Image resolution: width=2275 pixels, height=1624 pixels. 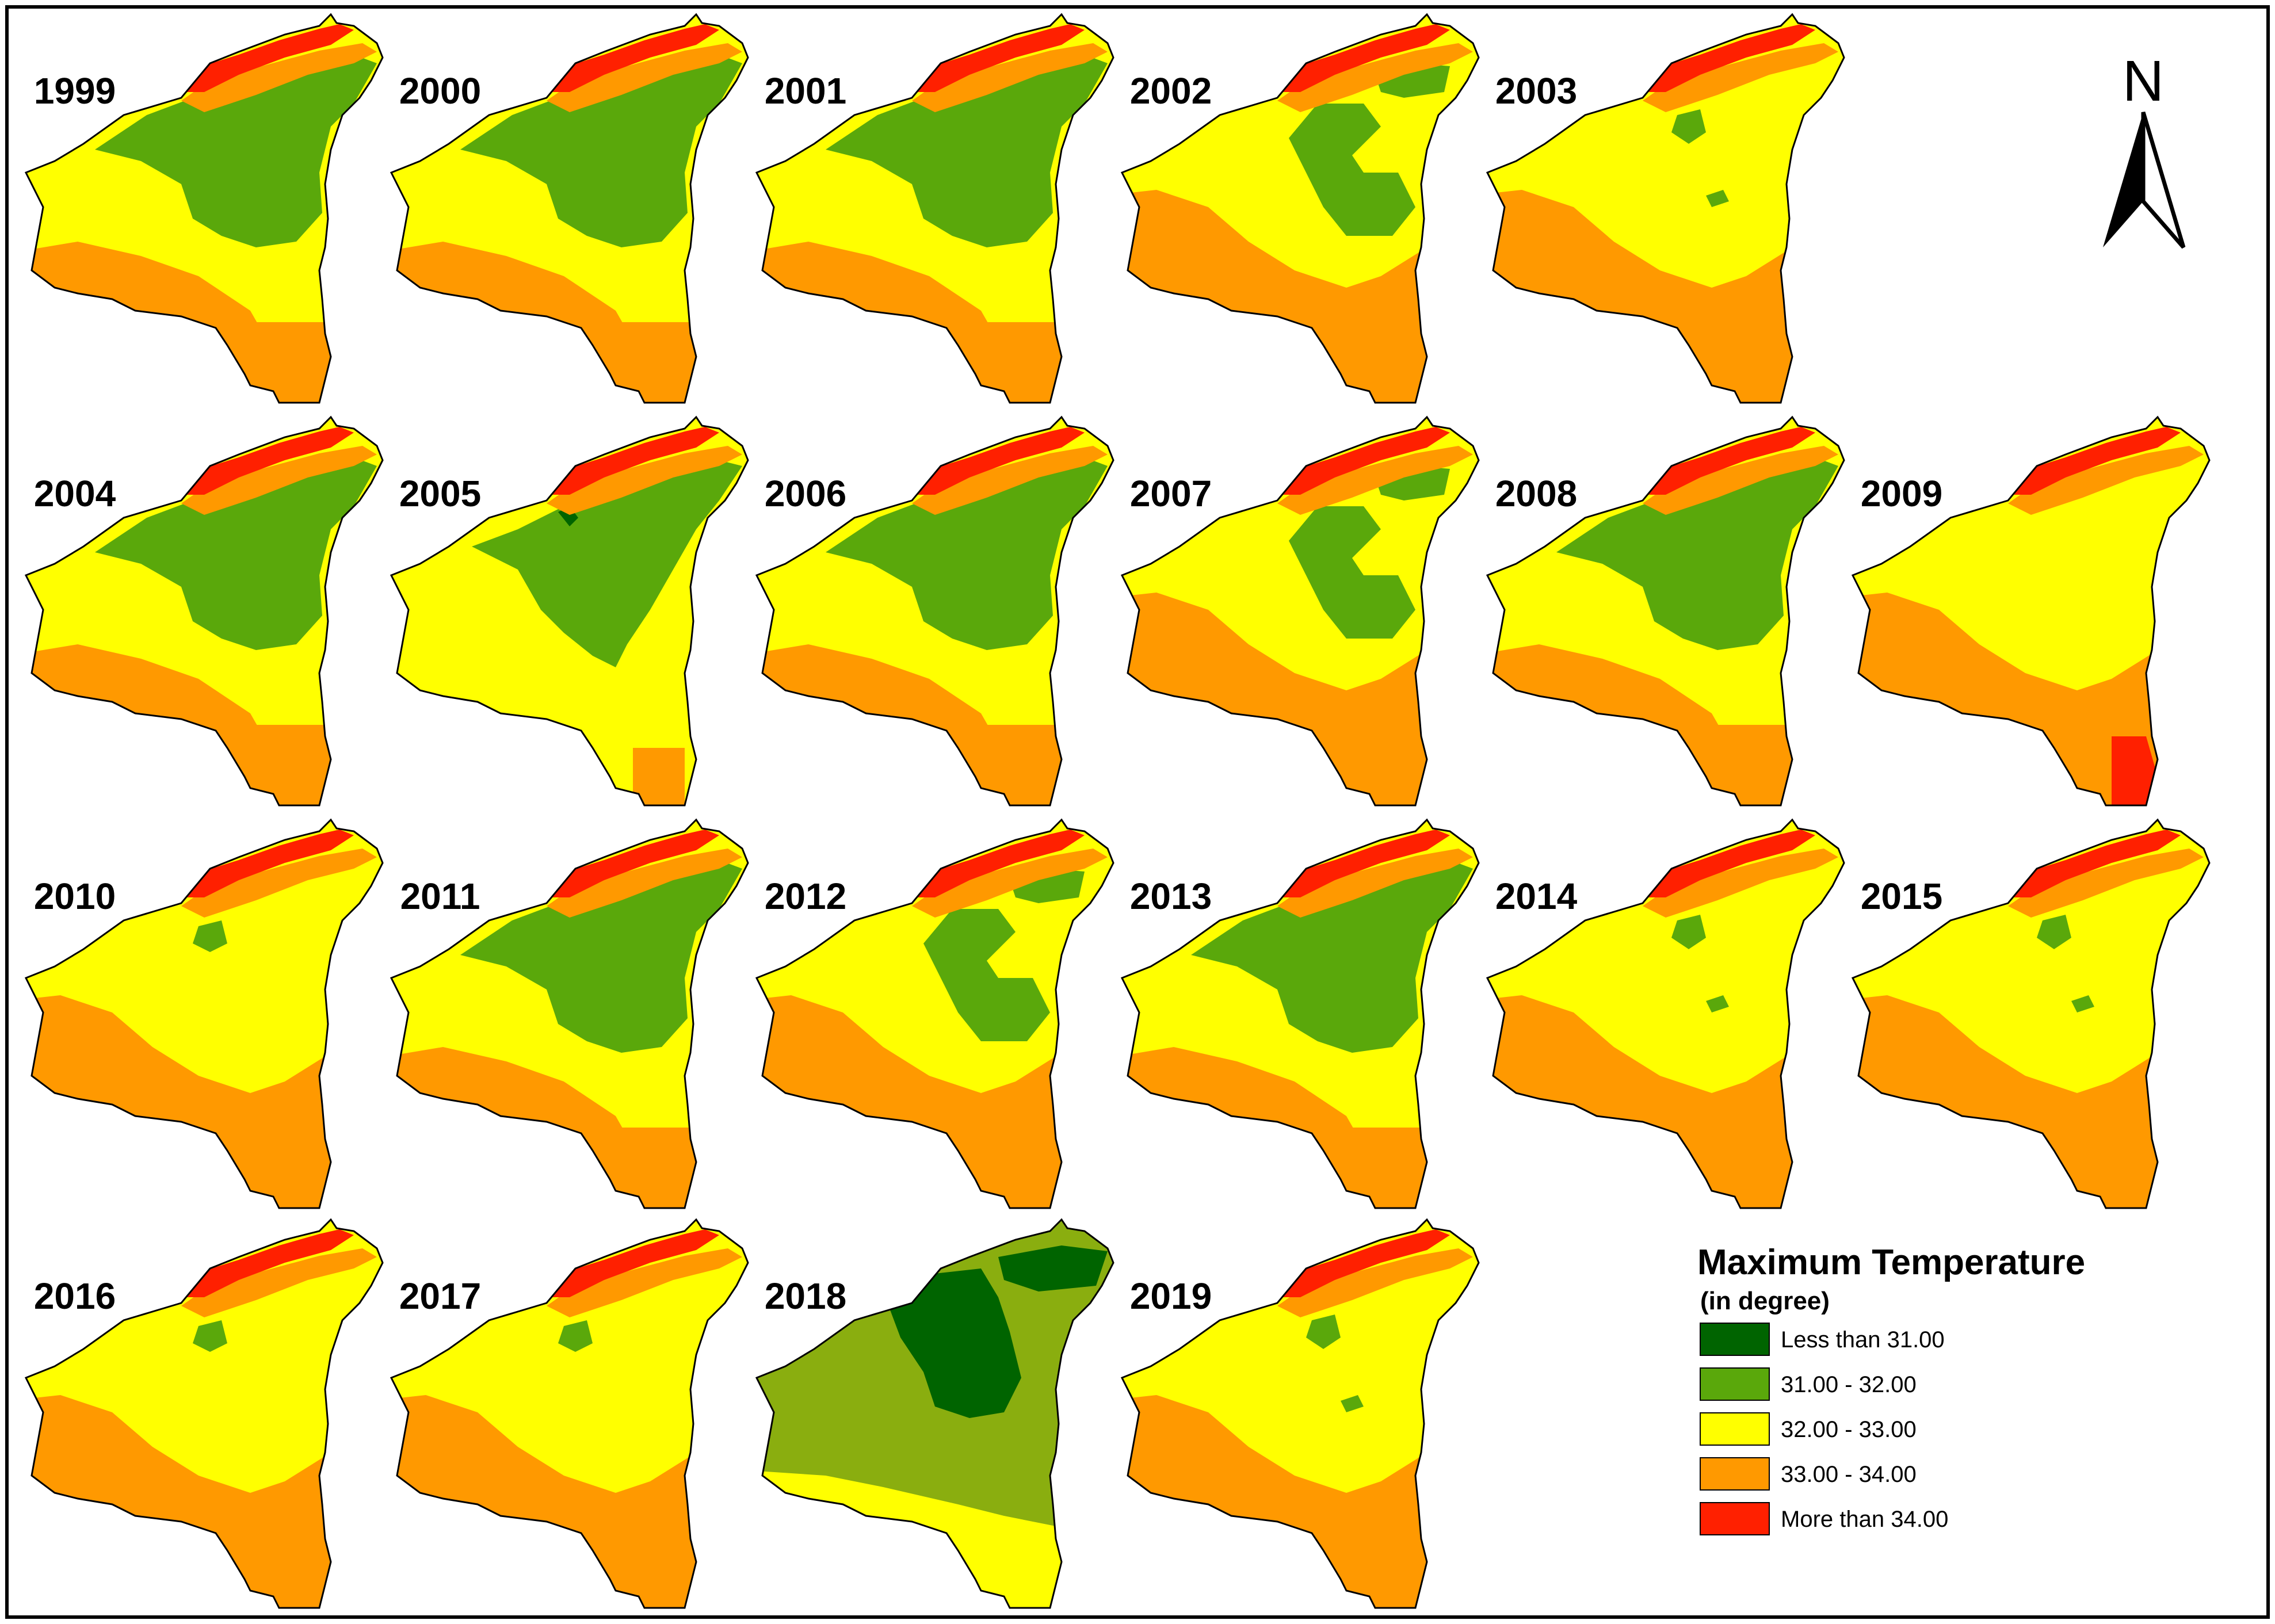 I want to click on legend-label: 32.00 - 33.00, so click(x=1849, y=1429).